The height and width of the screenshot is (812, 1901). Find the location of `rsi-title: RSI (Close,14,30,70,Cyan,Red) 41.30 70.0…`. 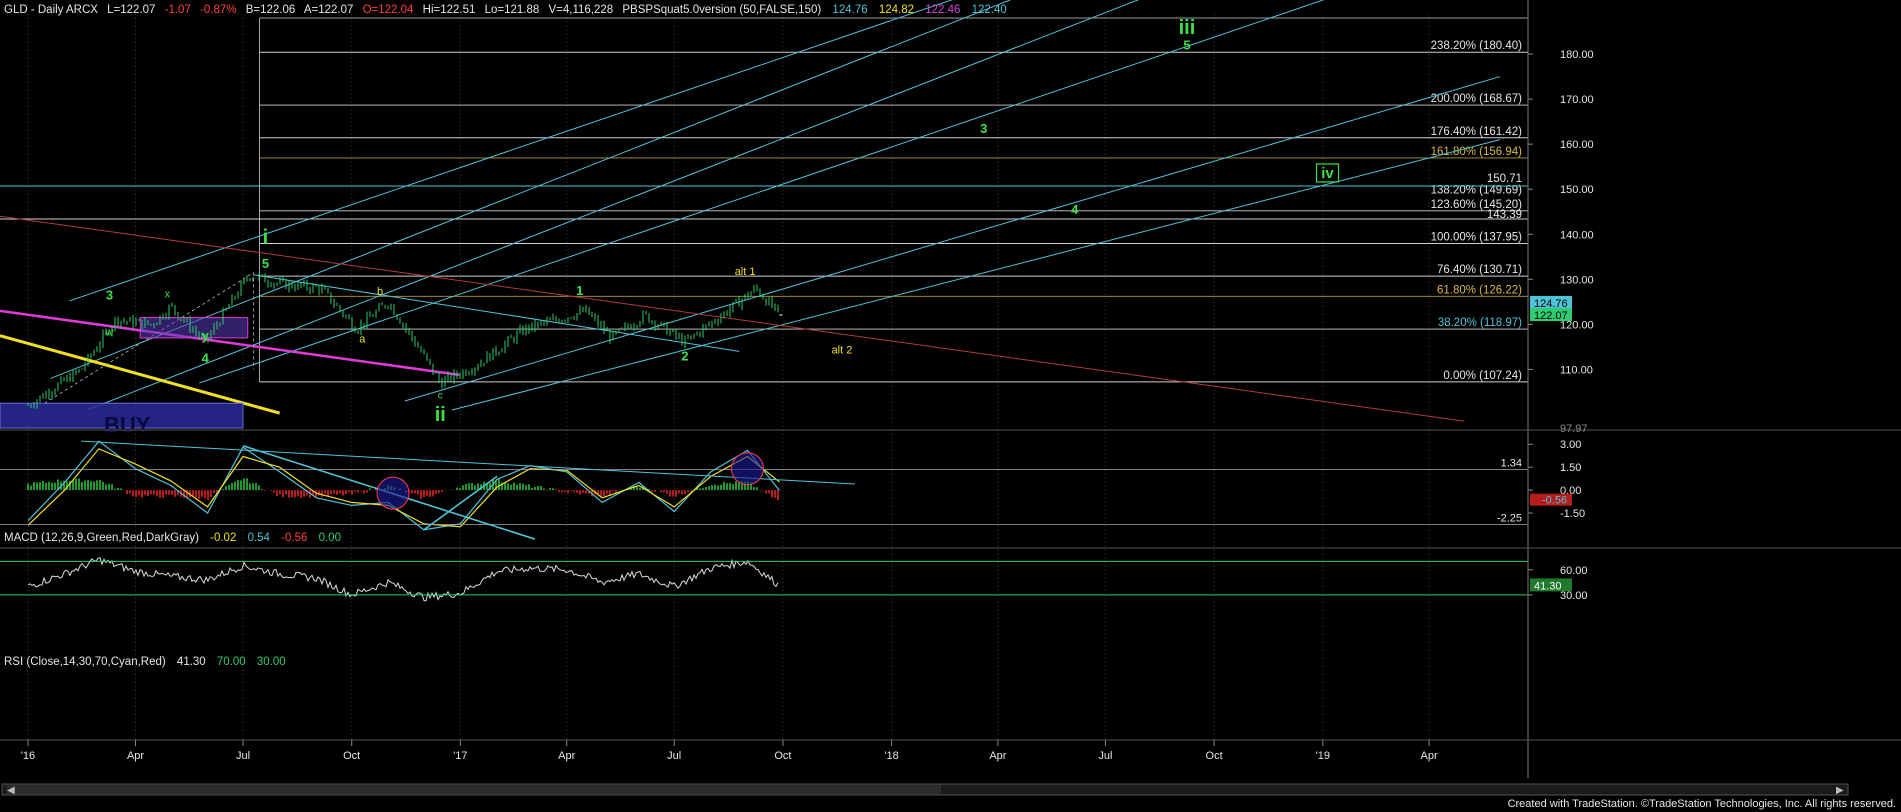

rsi-title: RSI (Close,14,30,70,Cyan,Red) 41.30 70.0… is located at coordinates (145, 662).